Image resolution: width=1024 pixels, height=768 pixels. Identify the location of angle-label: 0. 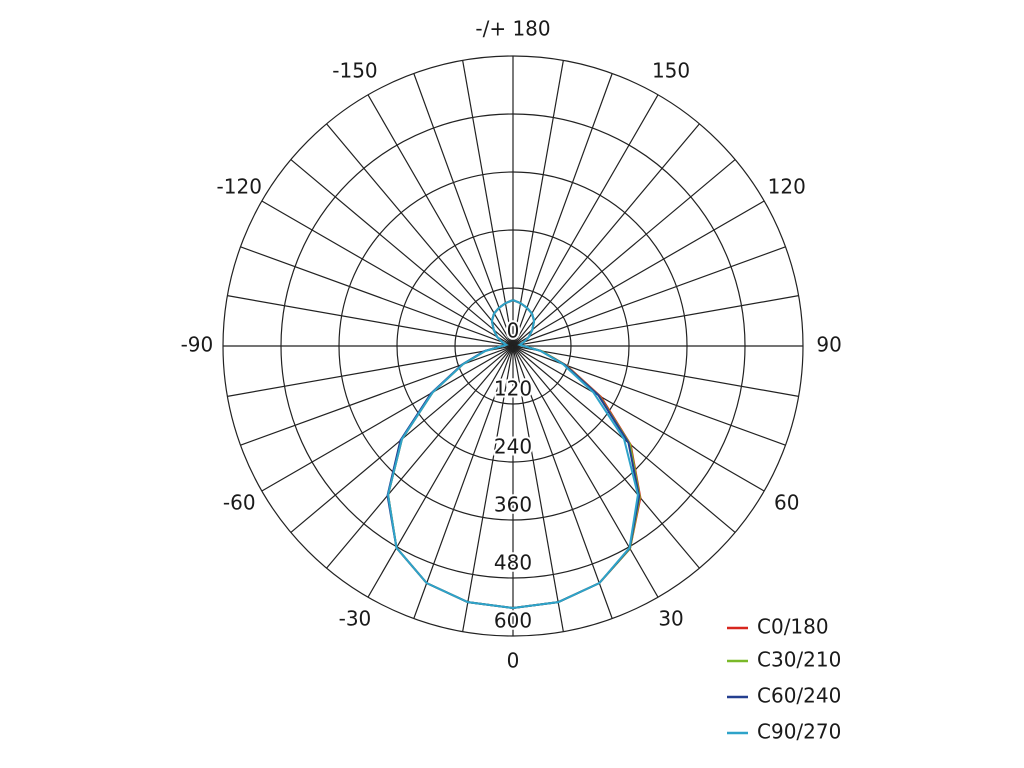
(513, 661).